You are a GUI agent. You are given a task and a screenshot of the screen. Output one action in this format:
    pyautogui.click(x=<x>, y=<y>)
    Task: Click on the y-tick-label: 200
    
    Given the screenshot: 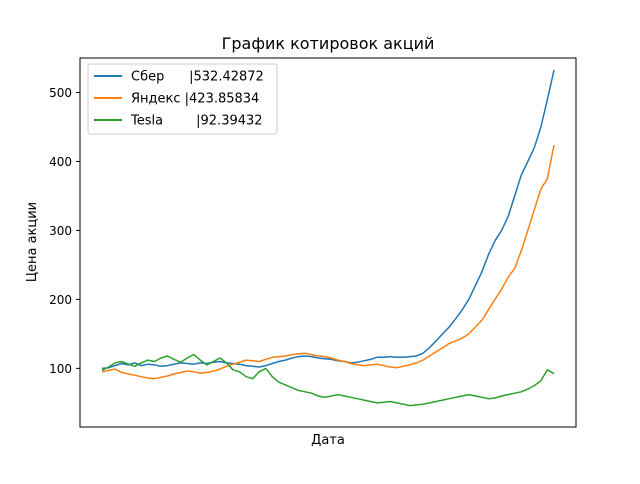 What is the action you would take?
    pyautogui.click(x=60, y=300)
    